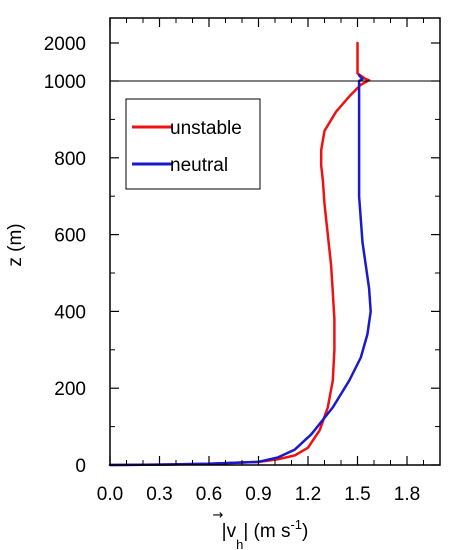 The width and height of the screenshot is (455, 550). What do you see at coordinates (407, 494) in the screenshot?
I see `x-tick-label: 1.8` at bounding box center [407, 494].